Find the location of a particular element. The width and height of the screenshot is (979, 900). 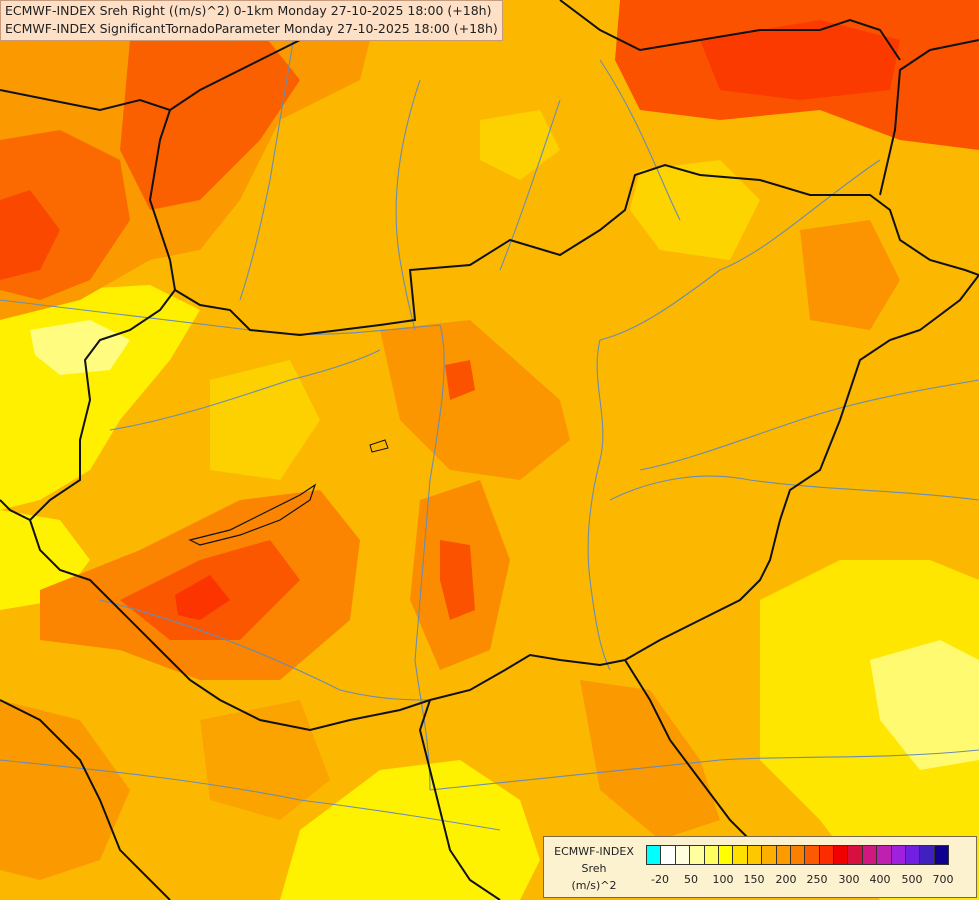

field-orange-east is located at coordinates (850, 275).